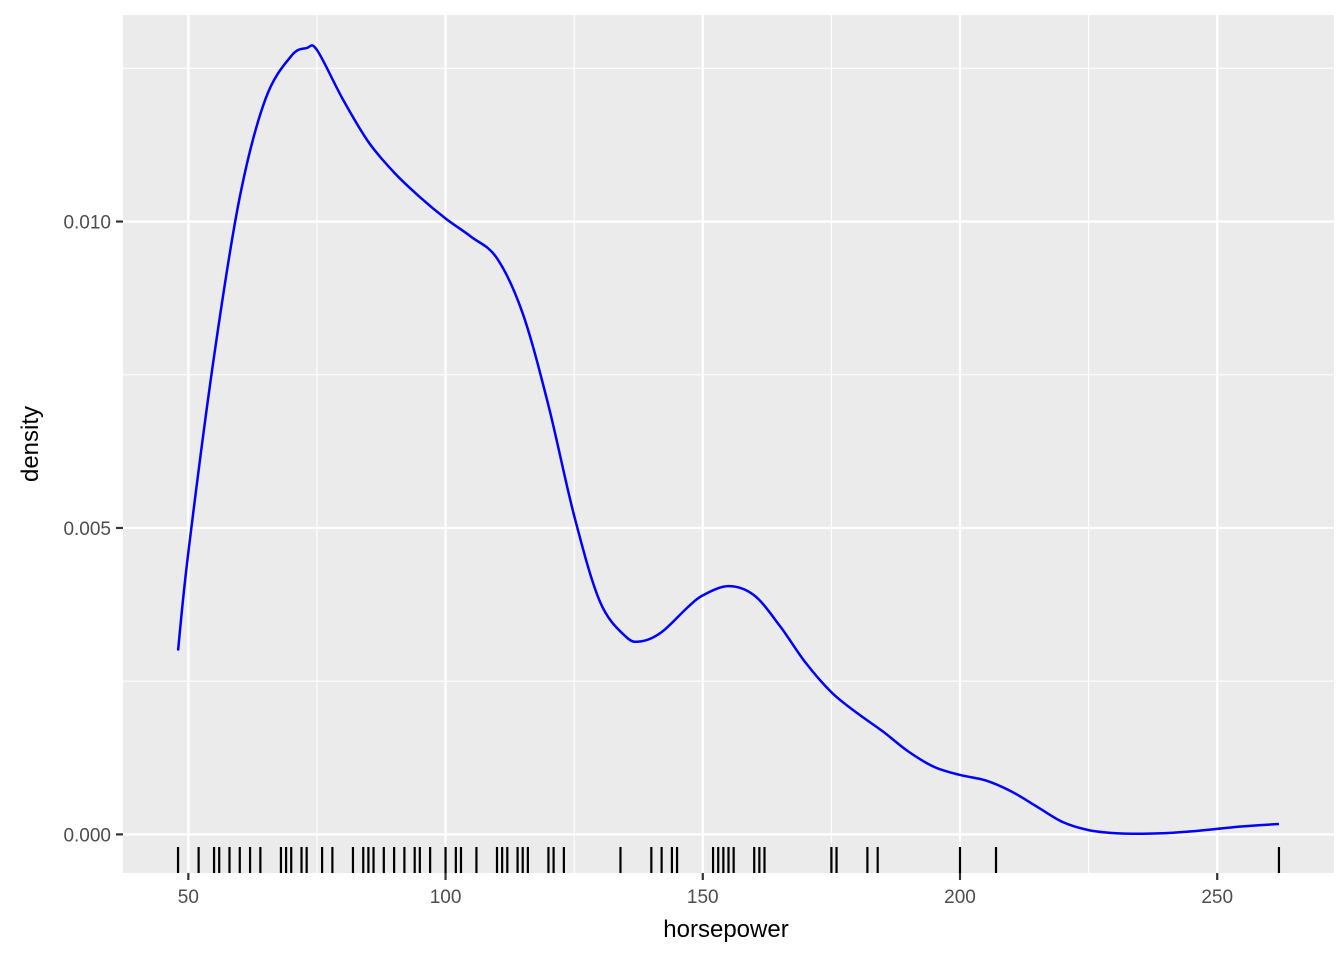 The width and height of the screenshot is (1344, 960). I want to click on x-axis: 50 100 150 200 250, so click(705, 890).